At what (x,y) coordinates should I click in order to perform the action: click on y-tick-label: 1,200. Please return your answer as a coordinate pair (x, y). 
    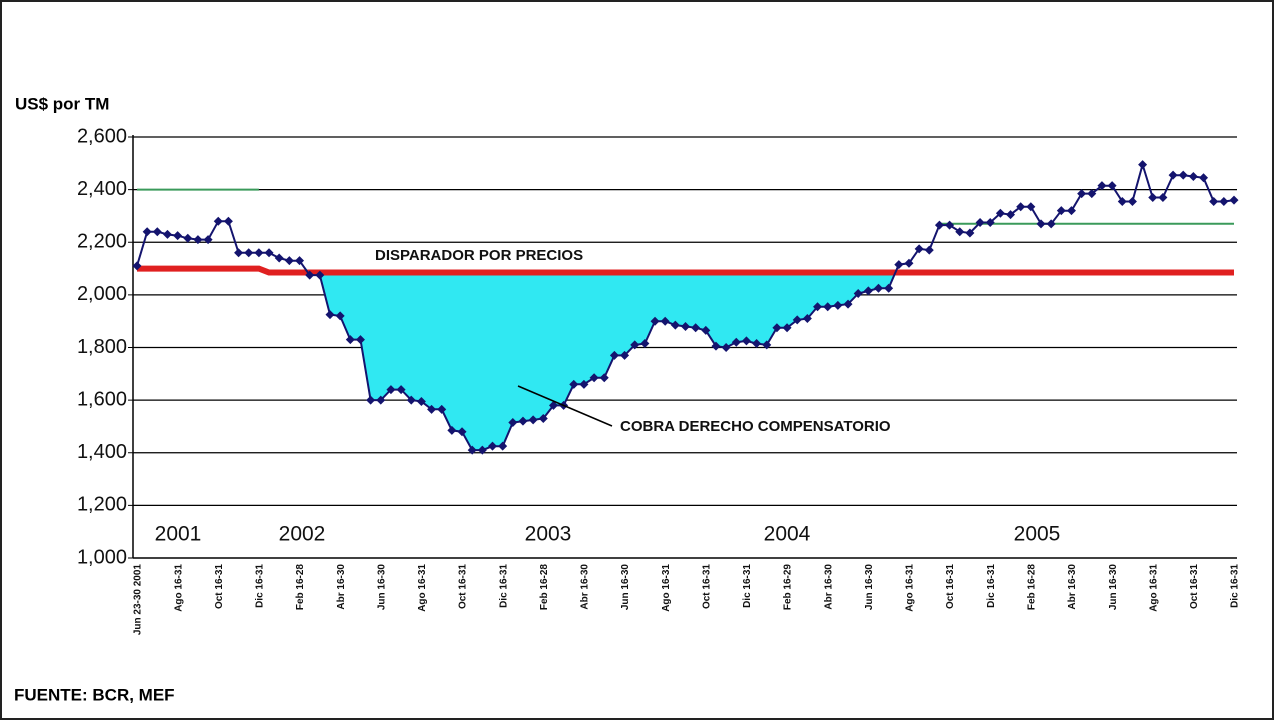
    Looking at the image, I should click on (102, 505).